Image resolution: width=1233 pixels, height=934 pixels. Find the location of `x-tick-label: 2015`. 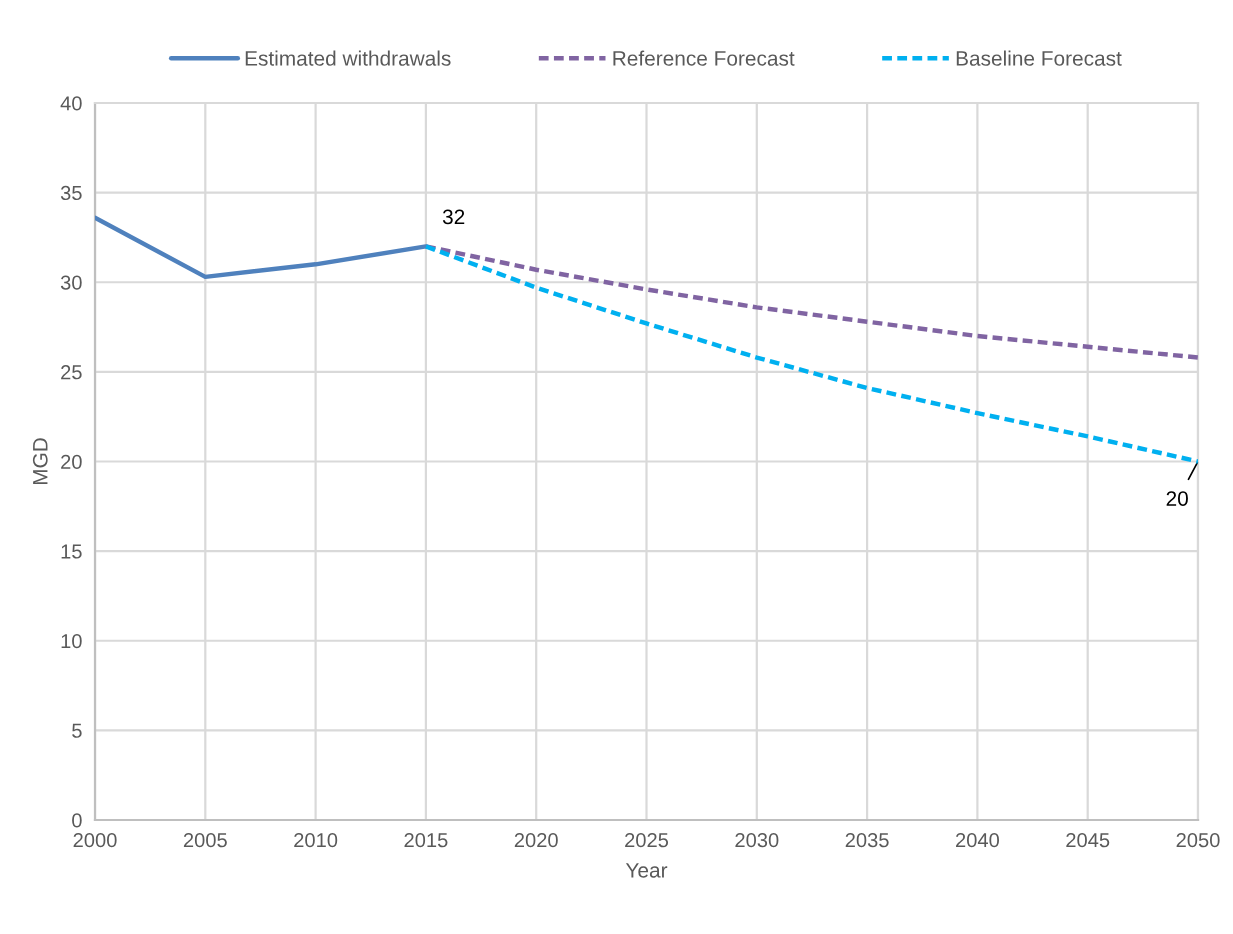

x-tick-label: 2015 is located at coordinates (426, 840).